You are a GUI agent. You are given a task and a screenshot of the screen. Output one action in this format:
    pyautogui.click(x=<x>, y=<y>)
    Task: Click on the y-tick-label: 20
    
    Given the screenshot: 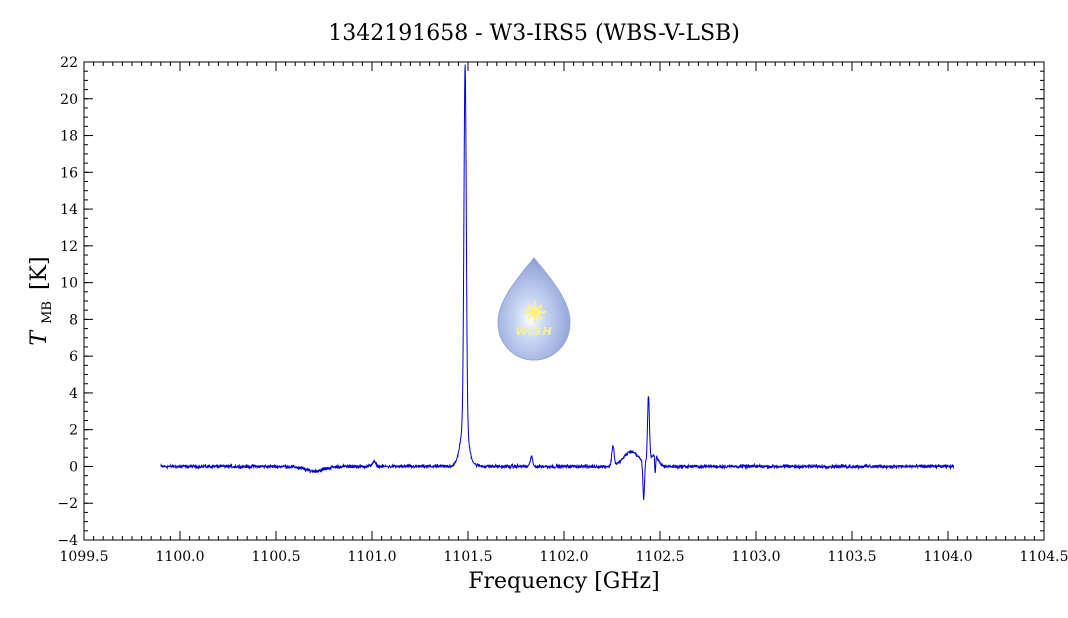 What is the action you would take?
    pyautogui.click(x=69, y=100)
    